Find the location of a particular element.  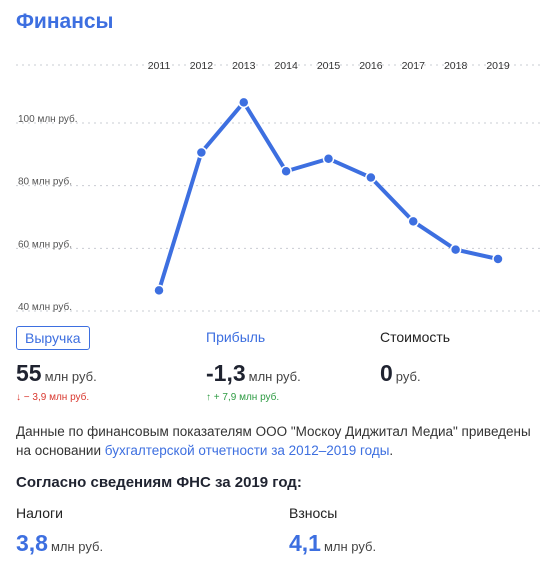

contributions-value-row: 4,1 млн руб. is located at coordinates (332, 543).